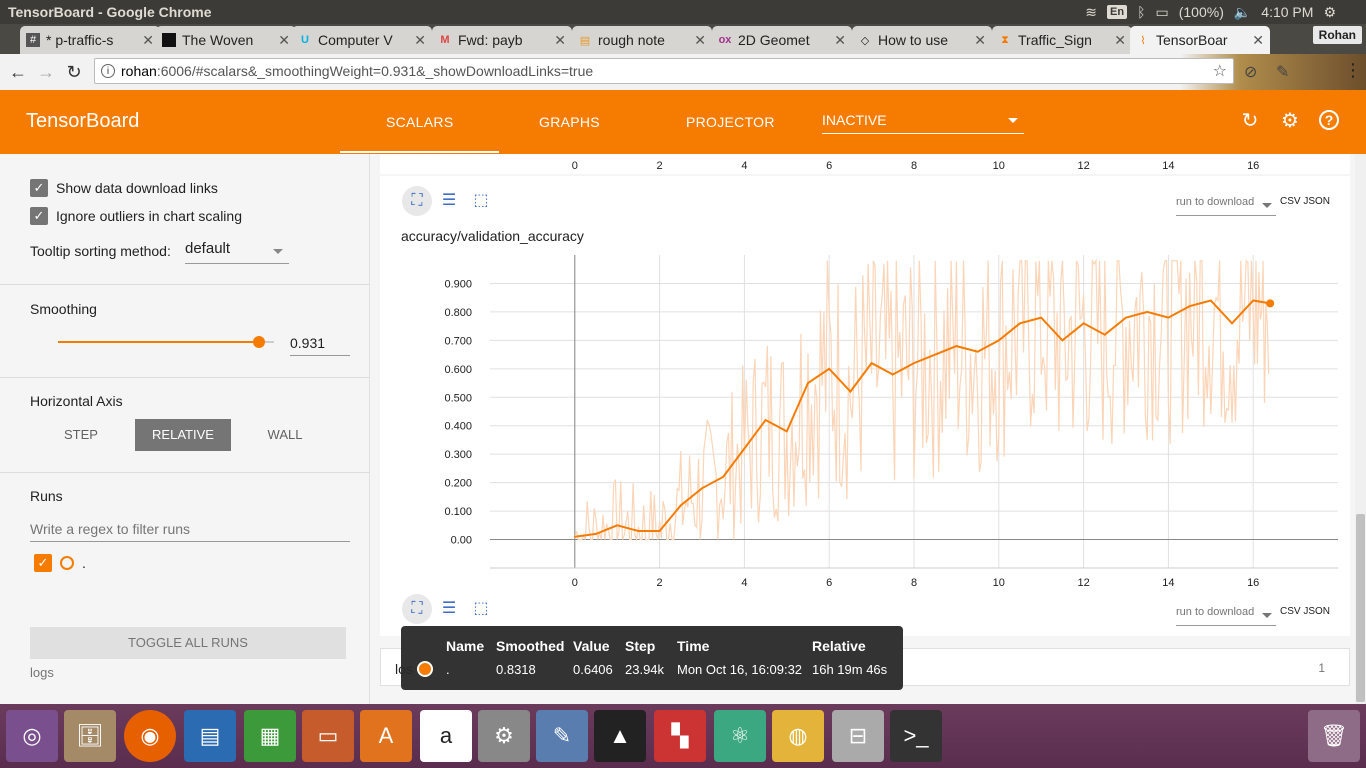 The width and height of the screenshot is (1366, 768). Describe the element at coordinates (1329, 11) in the screenshot. I see `power-gear-icon: ⚙` at that location.